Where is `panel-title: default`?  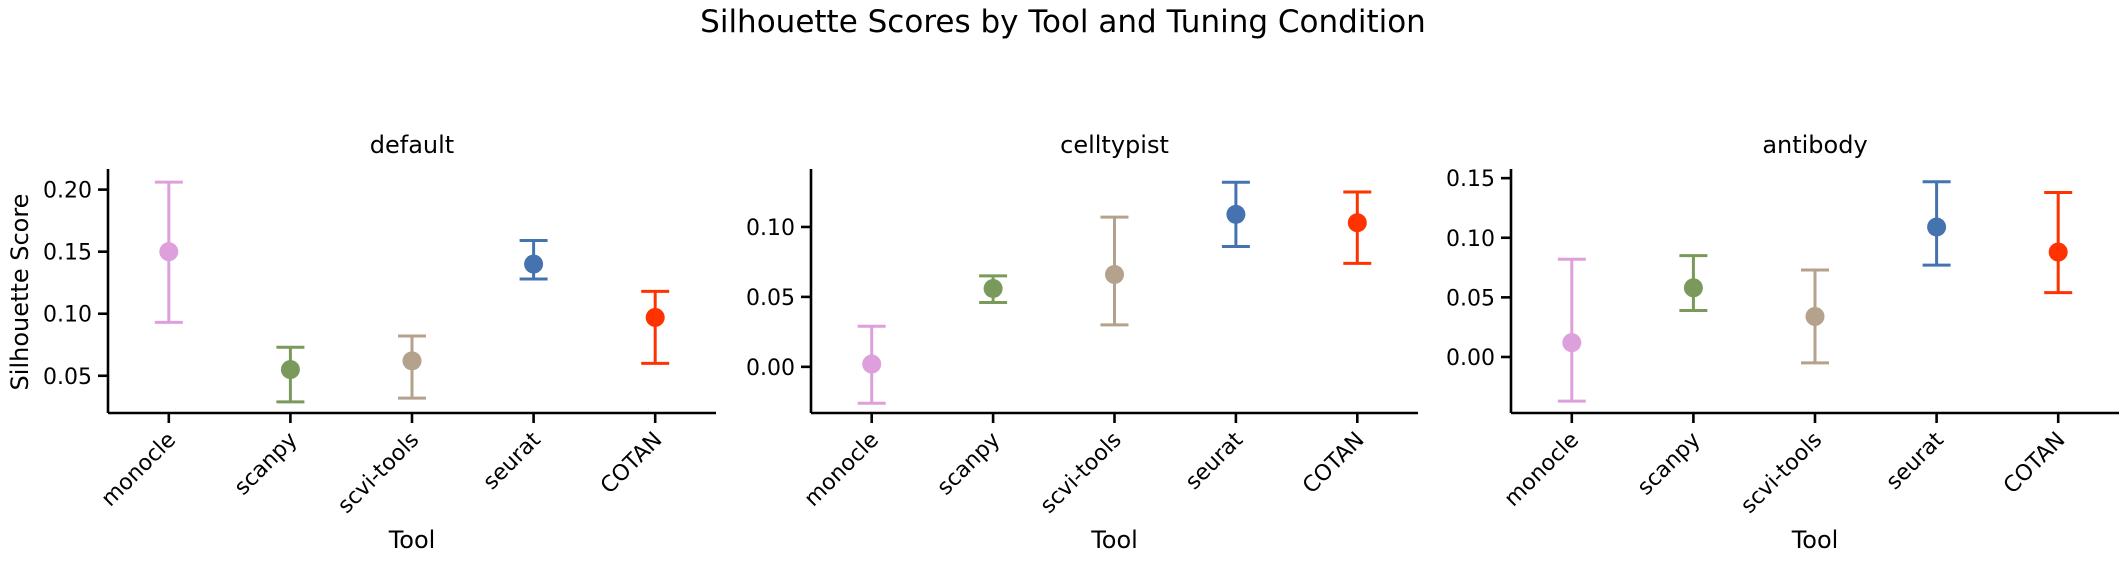 panel-title: default is located at coordinates (412, 145).